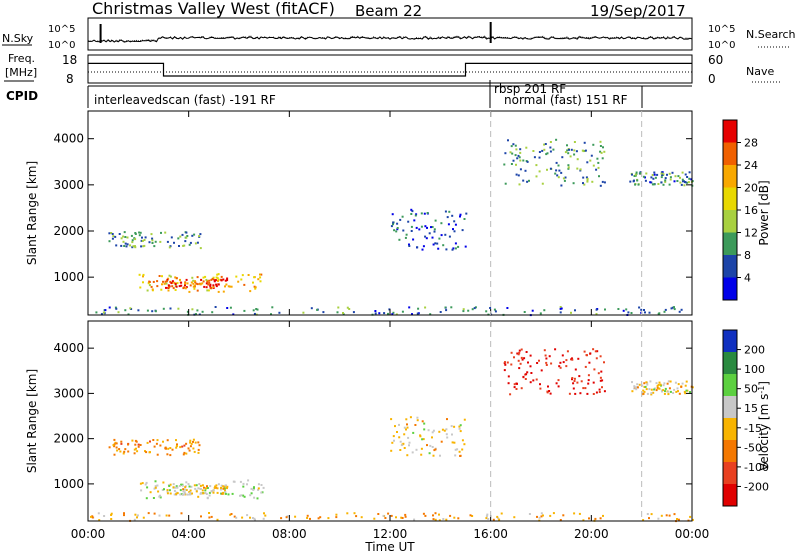  What do you see at coordinates (730, 418) in the screenshot?
I see `colorbar-frame` at bounding box center [730, 418].